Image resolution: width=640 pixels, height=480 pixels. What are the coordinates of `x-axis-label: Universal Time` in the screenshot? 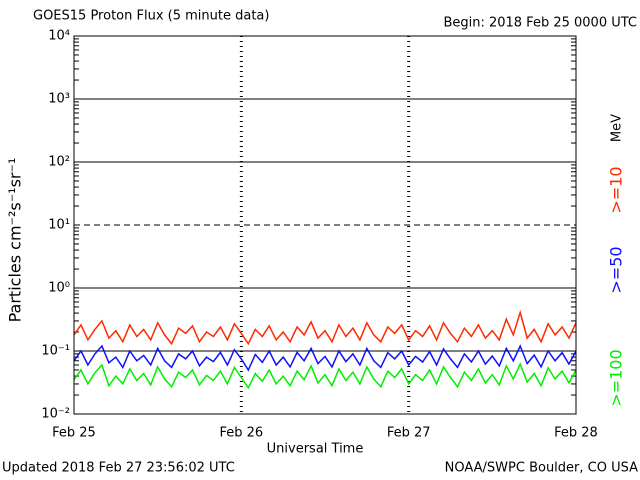 It's located at (315, 449).